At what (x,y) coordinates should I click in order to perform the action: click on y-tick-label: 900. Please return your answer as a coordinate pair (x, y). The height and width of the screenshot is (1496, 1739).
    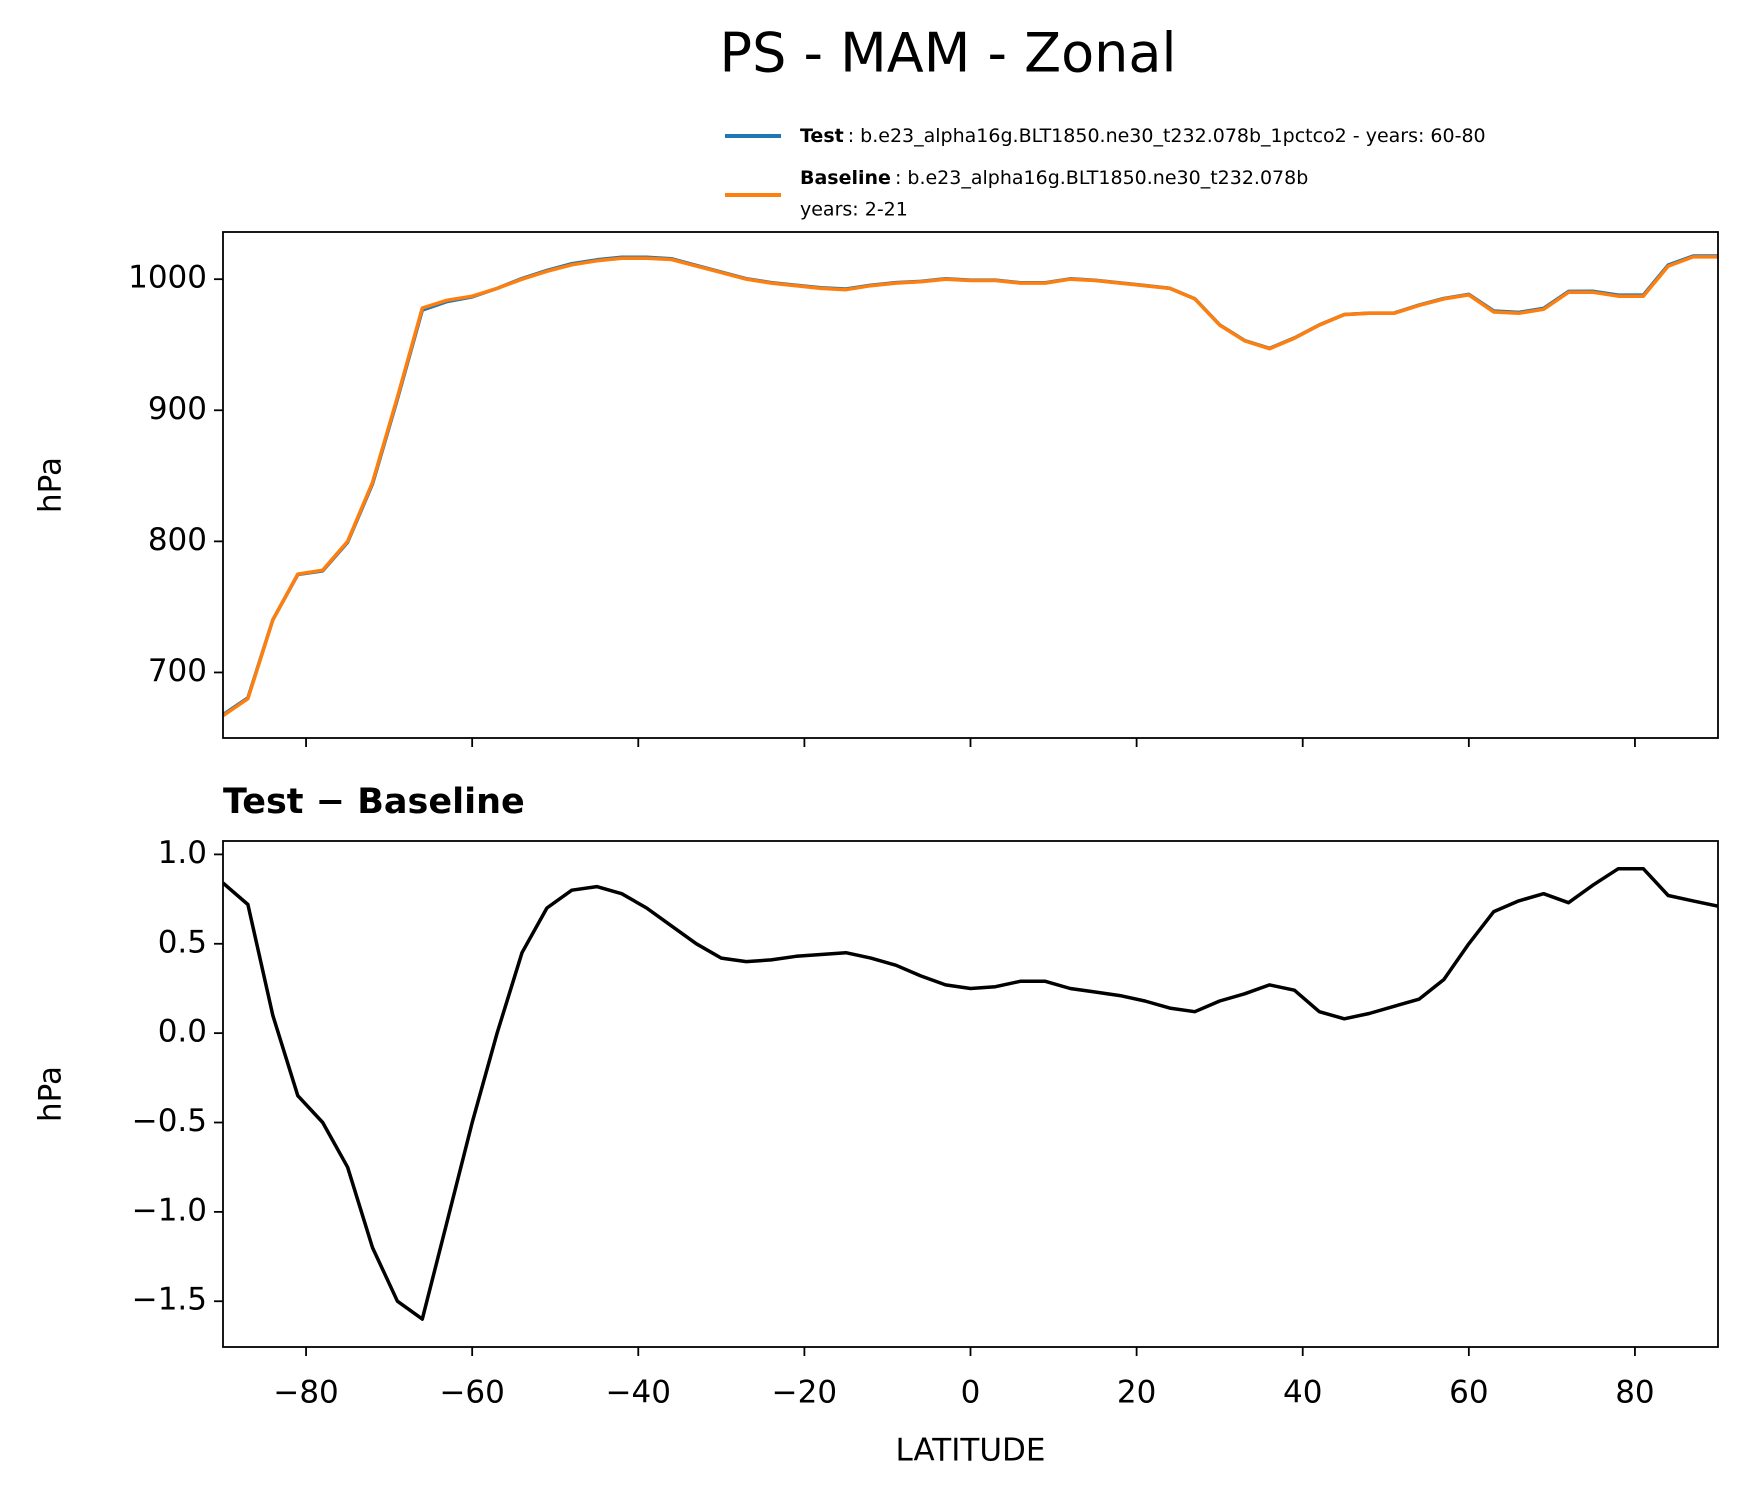
    Looking at the image, I should click on (177, 409).